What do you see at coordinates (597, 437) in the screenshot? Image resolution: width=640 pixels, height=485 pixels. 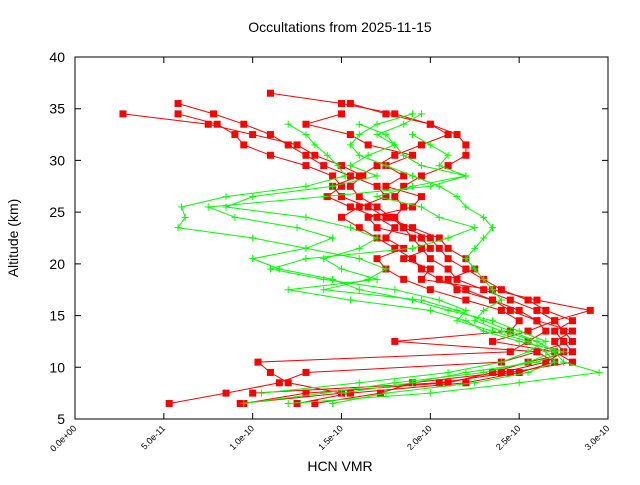 I see `x-tick-label: 3.0e-10` at bounding box center [597, 437].